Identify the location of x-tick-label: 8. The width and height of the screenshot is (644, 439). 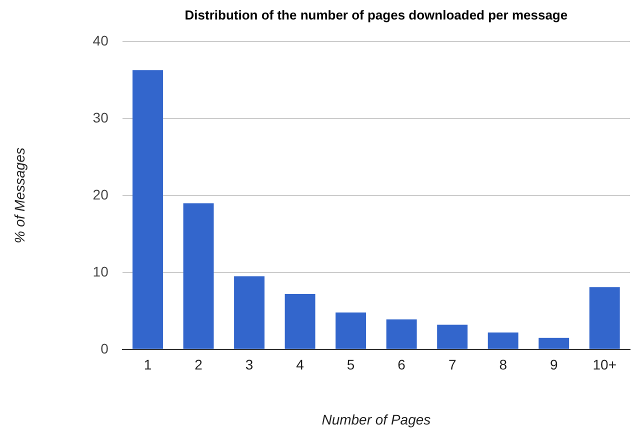
(503, 364).